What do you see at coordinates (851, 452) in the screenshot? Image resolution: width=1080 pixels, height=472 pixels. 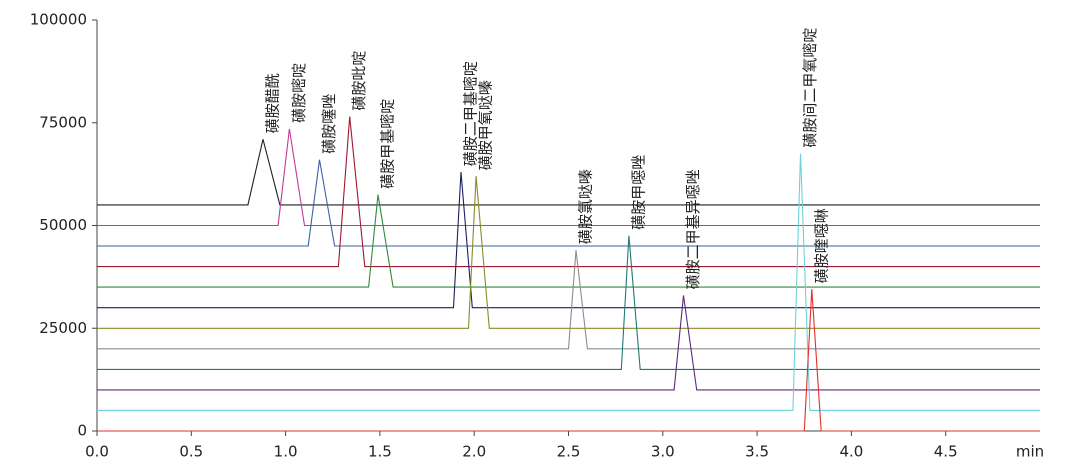 I see `x-tick-label: 4.0` at bounding box center [851, 452].